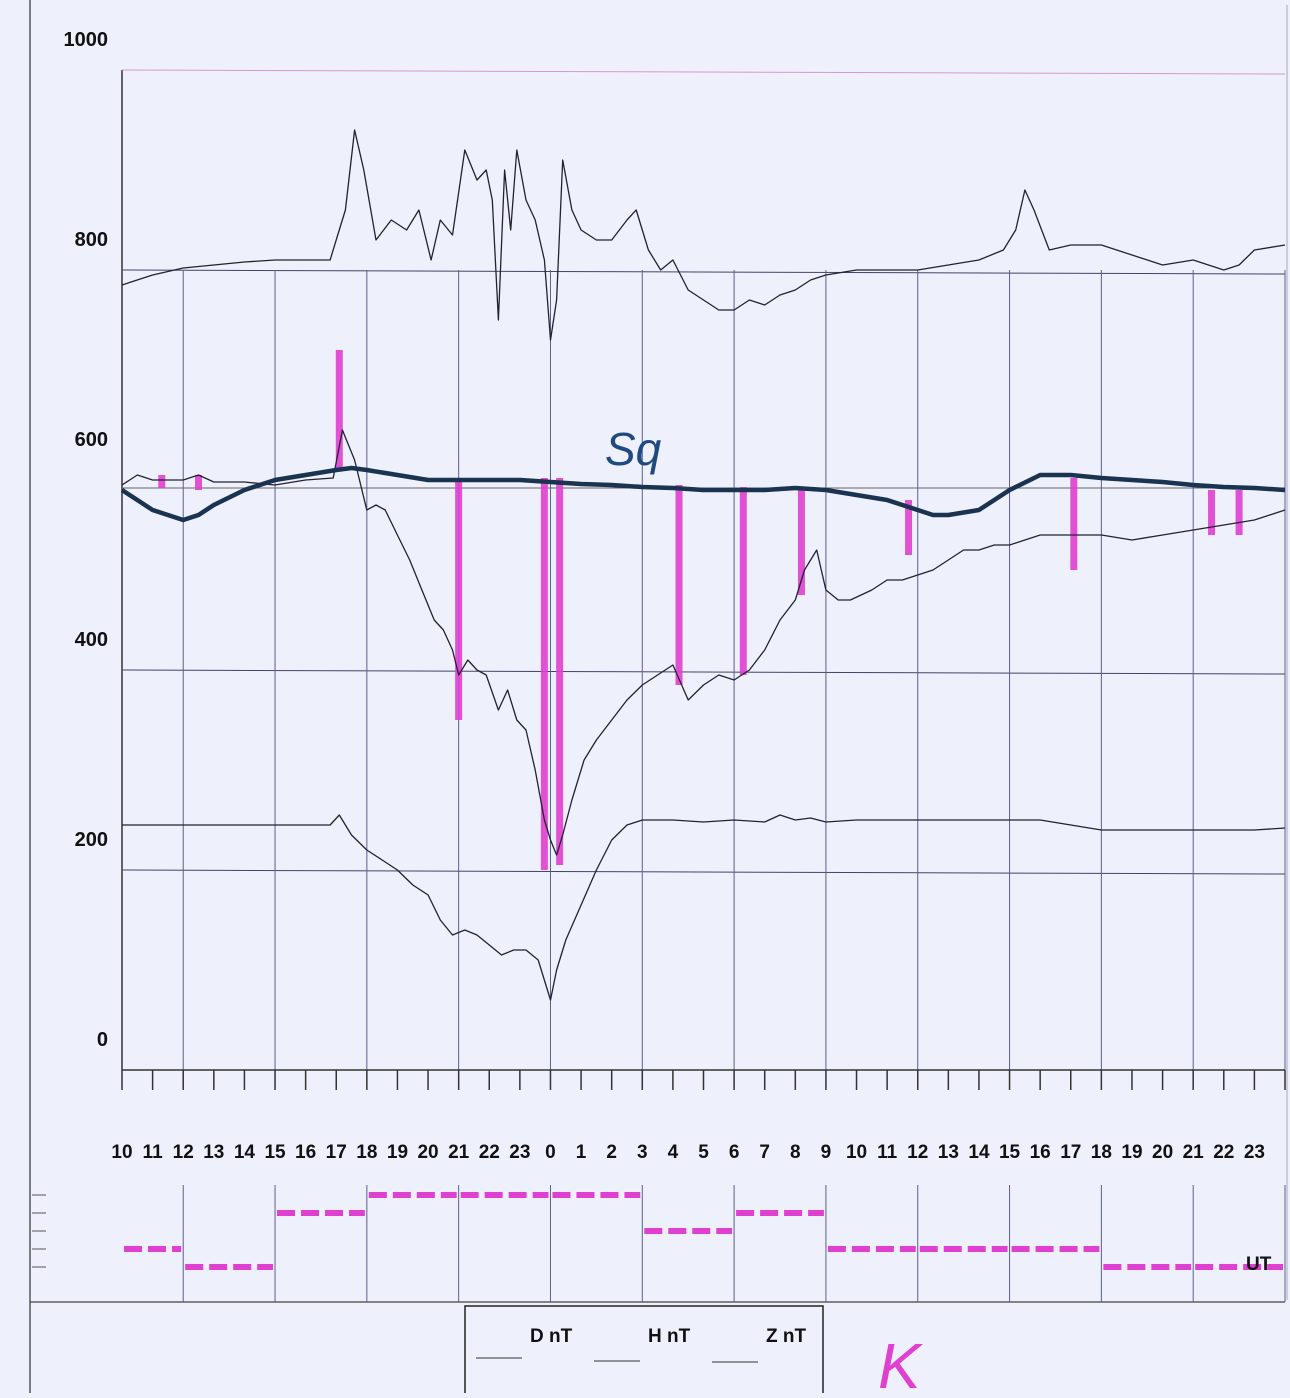 Image resolution: width=1290 pixels, height=1398 pixels. Describe the element at coordinates (91, 240) in the screenshot. I see `y-tick-label: 800` at that location.